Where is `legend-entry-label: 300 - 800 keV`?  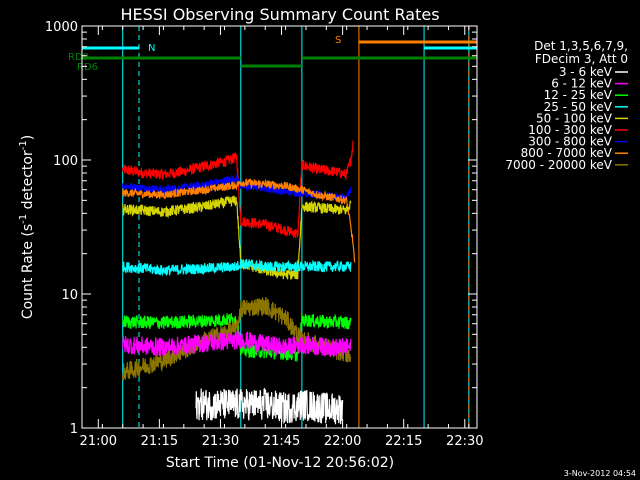 legend-entry-label: 300 - 800 keV is located at coordinates (570, 142).